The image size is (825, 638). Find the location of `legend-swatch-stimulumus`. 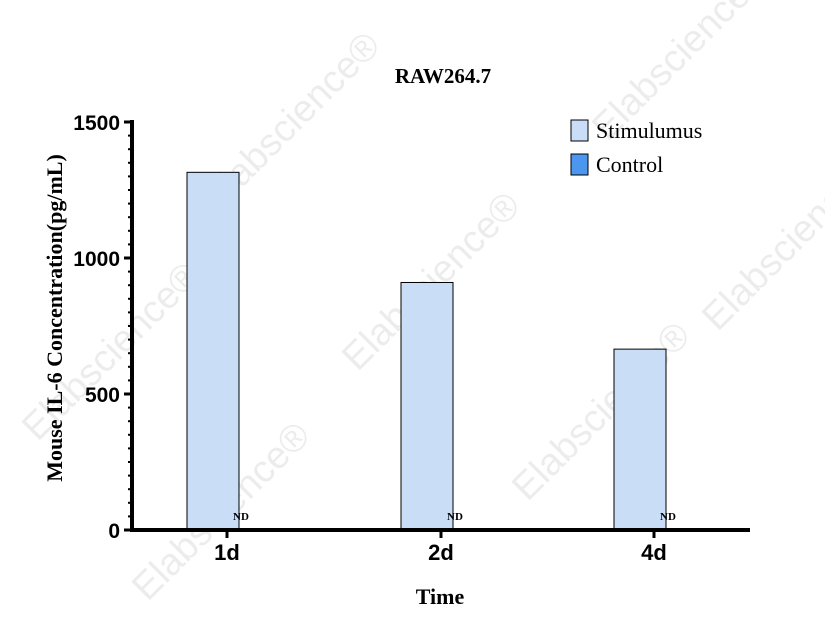

legend-swatch-stimulumus is located at coordinates (579, 130).